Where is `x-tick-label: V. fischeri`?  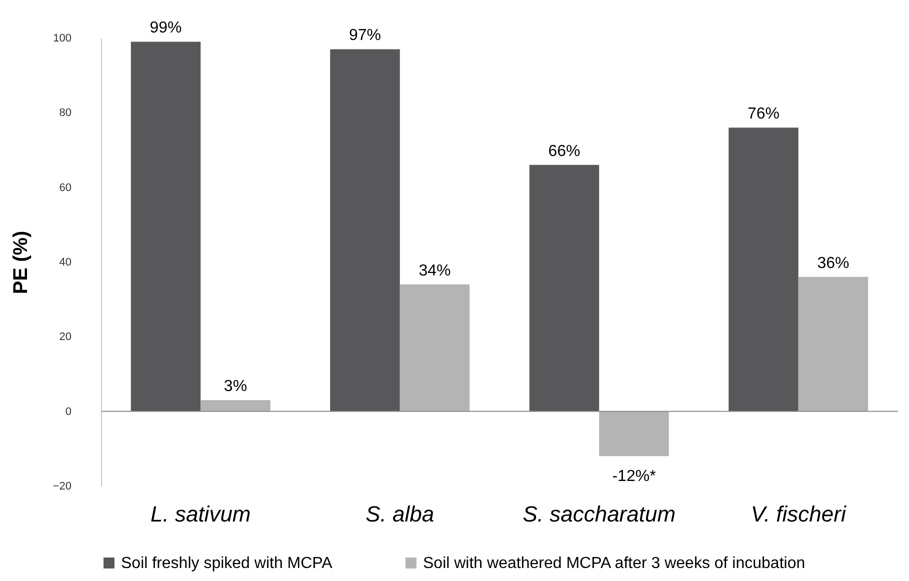
x-tick-label: V. fischeri is located at coordinates (798, 514).